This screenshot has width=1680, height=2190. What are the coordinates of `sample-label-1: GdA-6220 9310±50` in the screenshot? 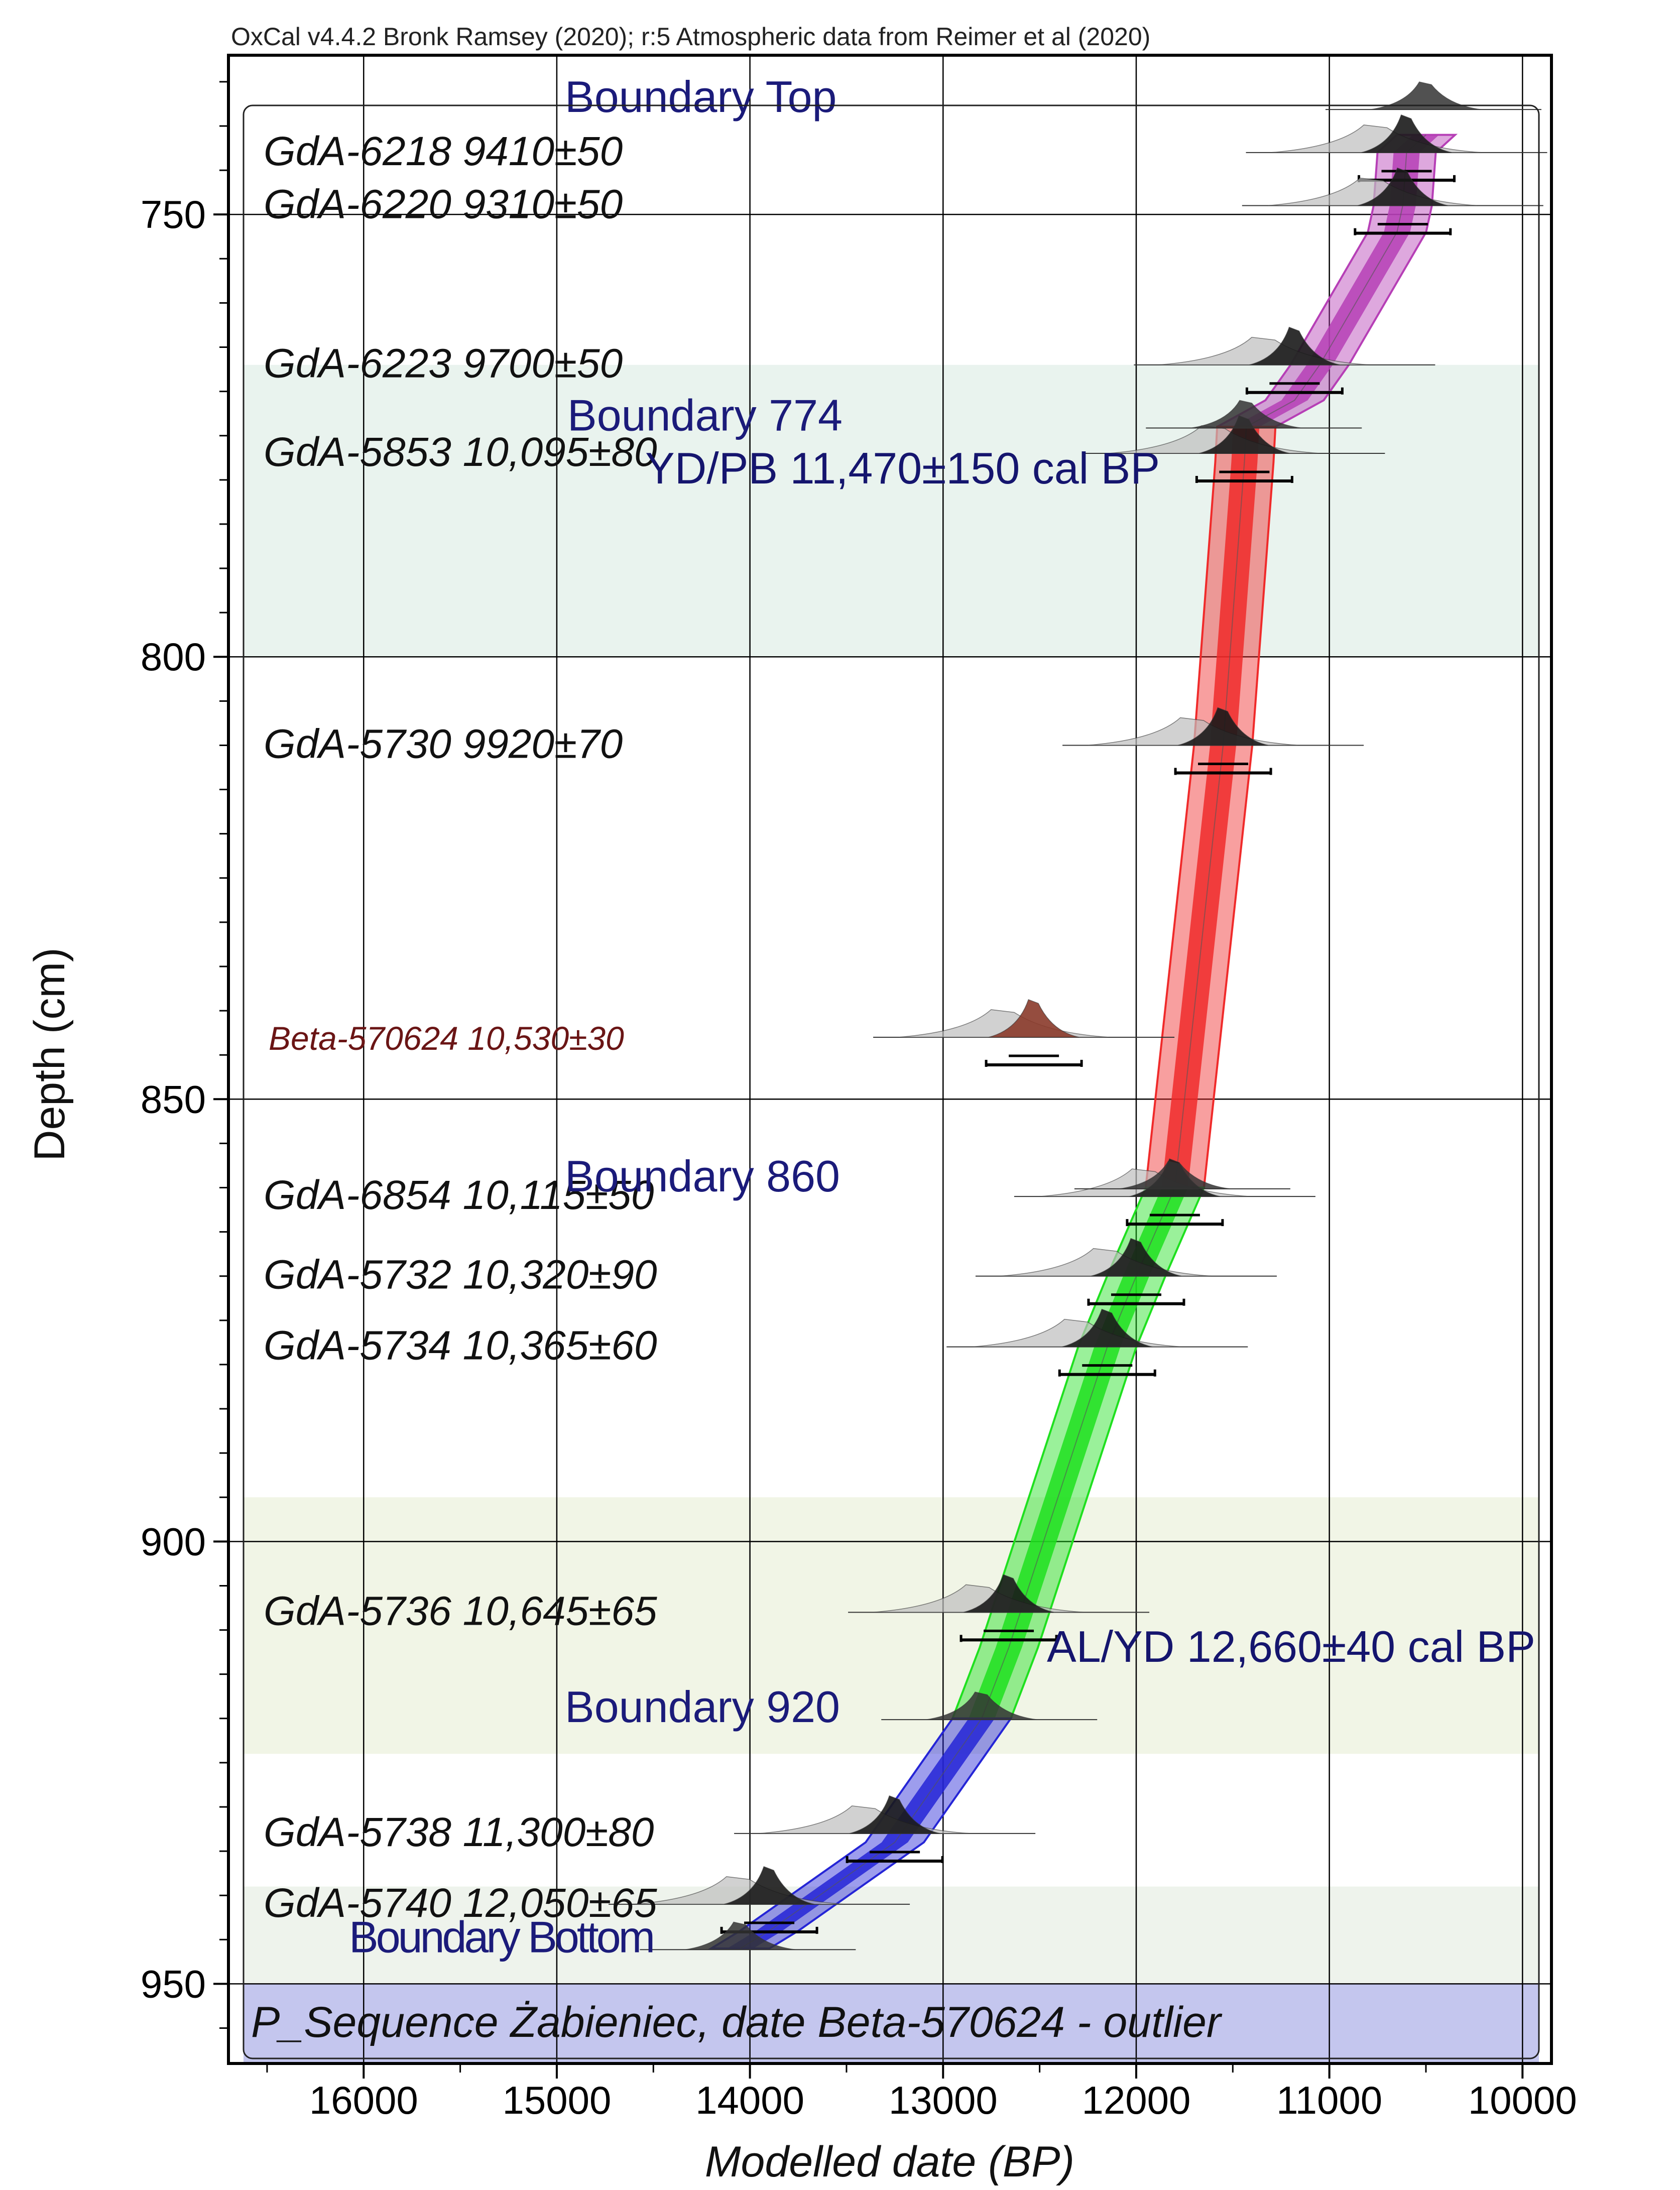 It's located at (443, 204).